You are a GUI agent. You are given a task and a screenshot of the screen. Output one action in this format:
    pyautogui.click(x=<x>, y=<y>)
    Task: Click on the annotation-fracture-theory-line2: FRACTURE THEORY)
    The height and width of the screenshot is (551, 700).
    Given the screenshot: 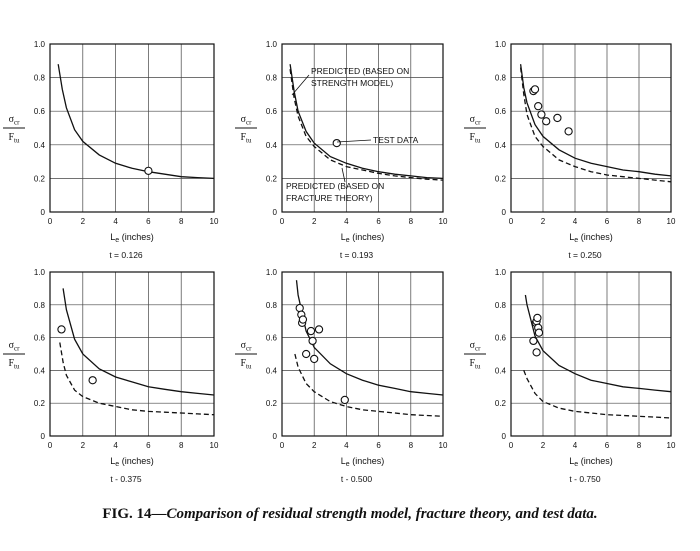 What is the action you would take?
    pyautogui.click(x=329, y=198)
    